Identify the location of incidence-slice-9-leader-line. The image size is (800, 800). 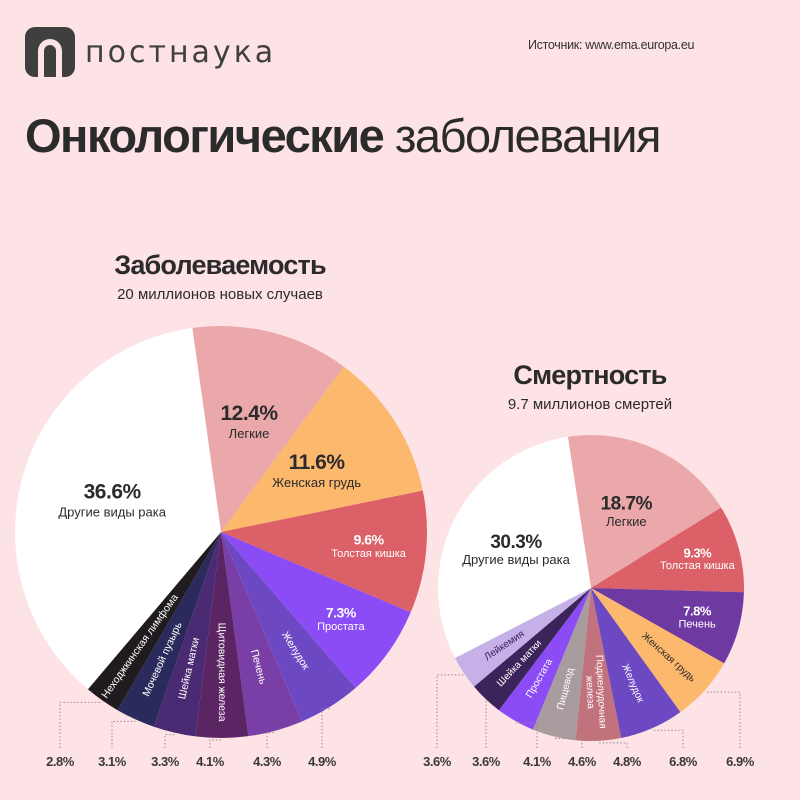
(81, 724).